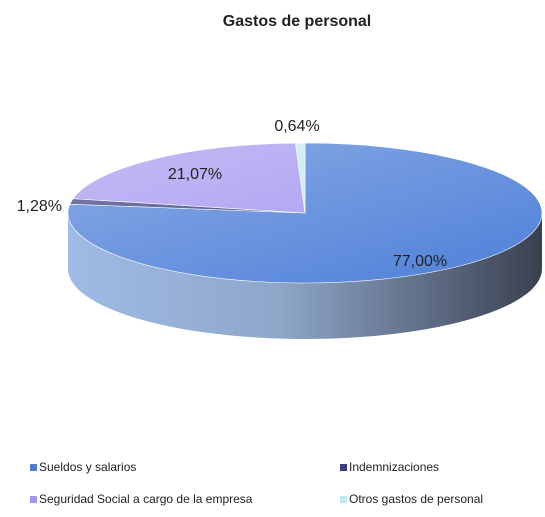  What do you see at coordinates (146, 499) in the screenshot?
I see `legend-label: Seguridad Social a cargo de la empresa` at bounding box center [146, 499].